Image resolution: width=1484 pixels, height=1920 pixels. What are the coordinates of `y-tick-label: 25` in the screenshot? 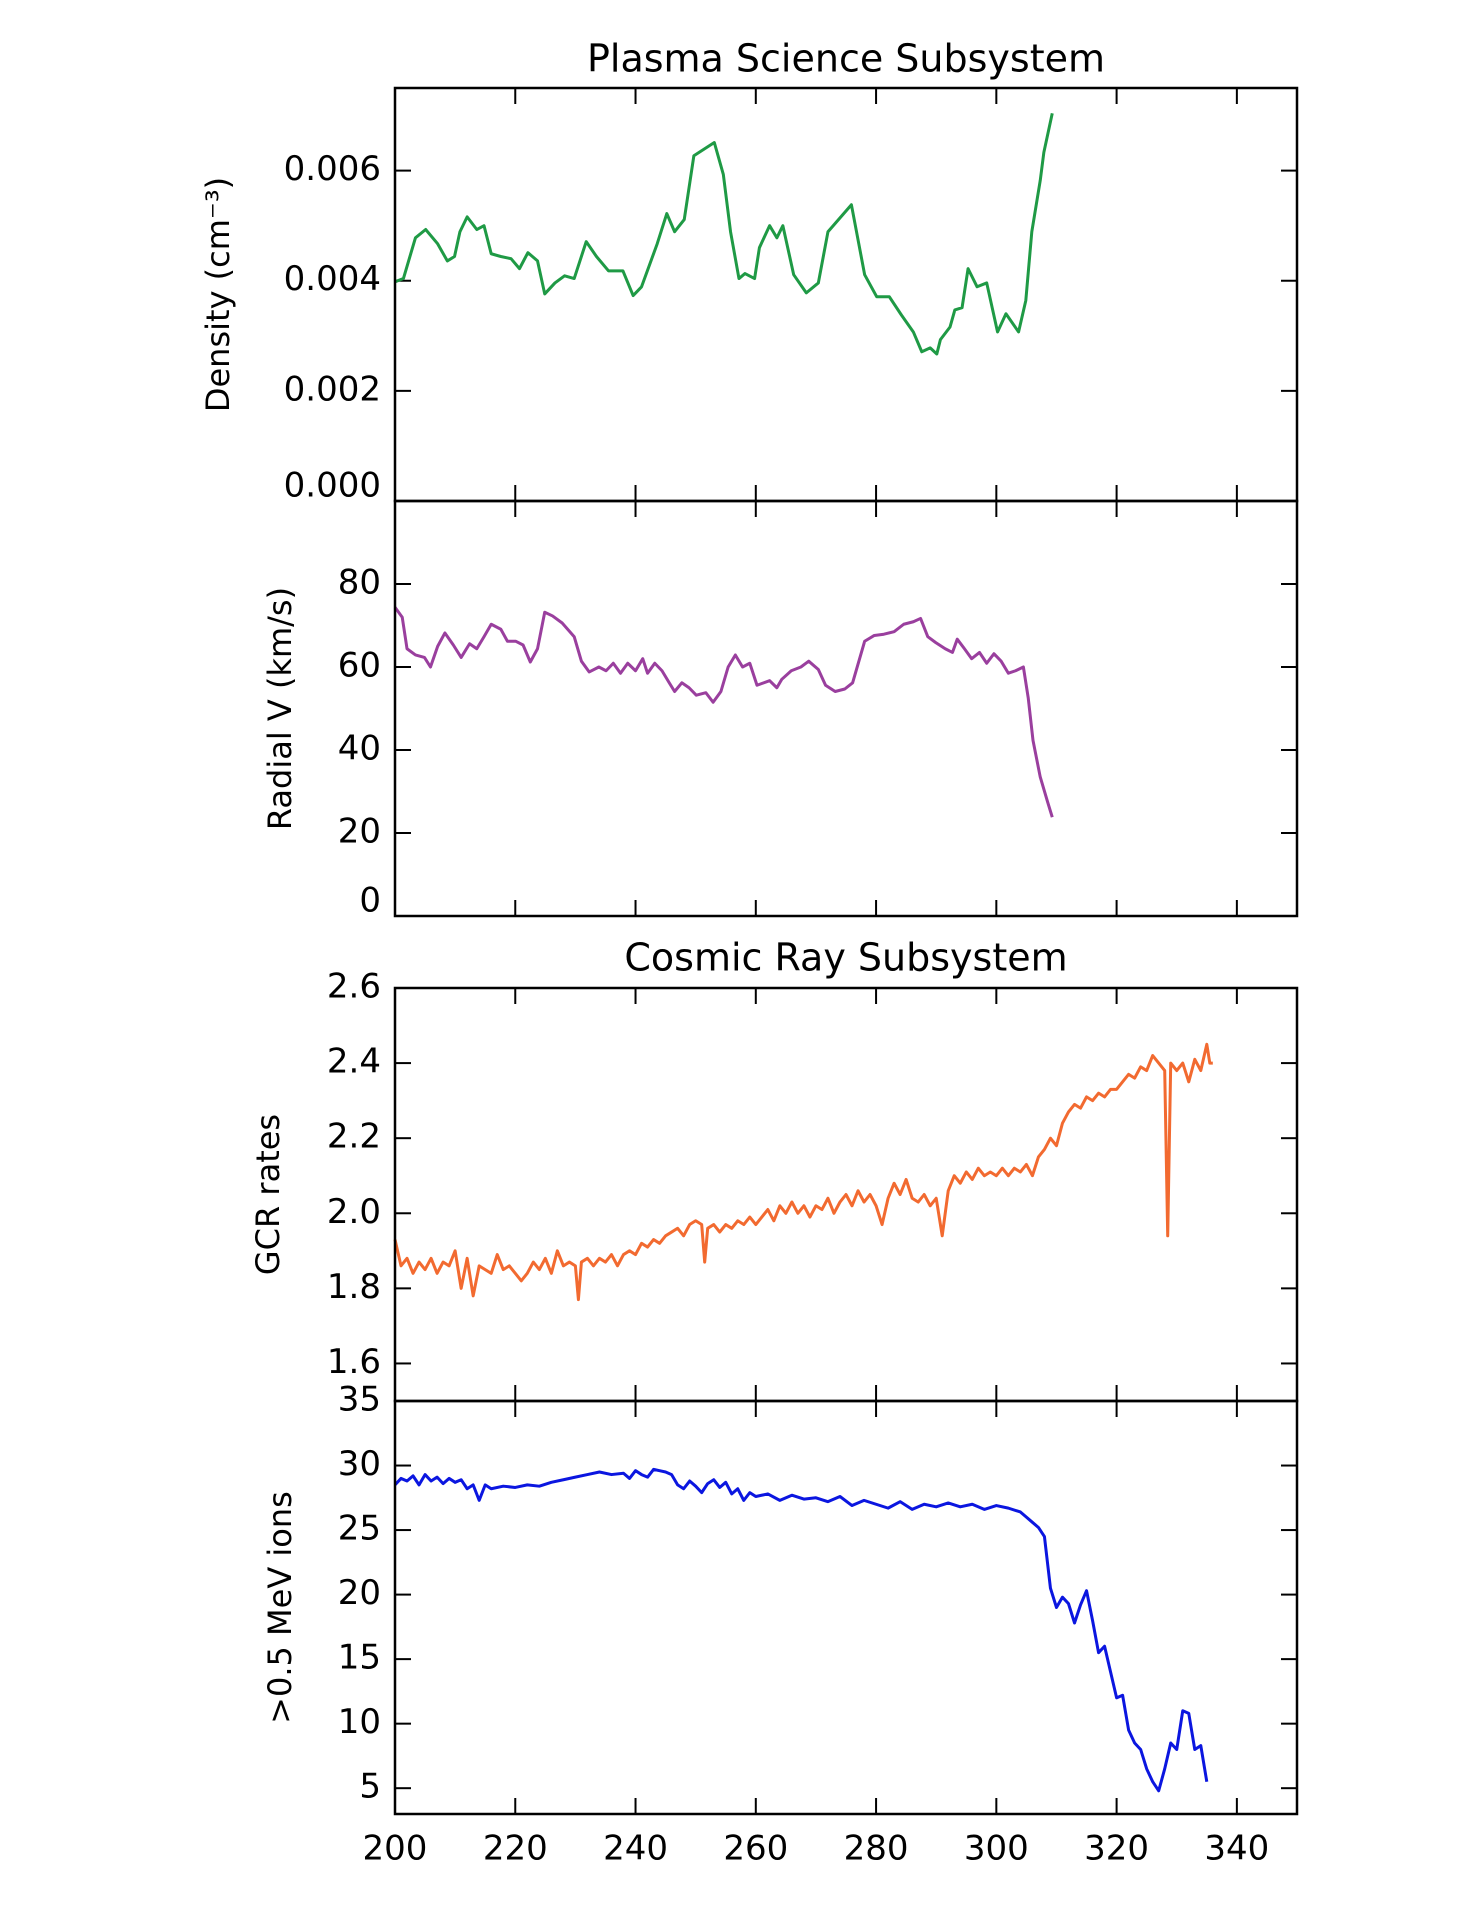 It's located at (359, 1529).